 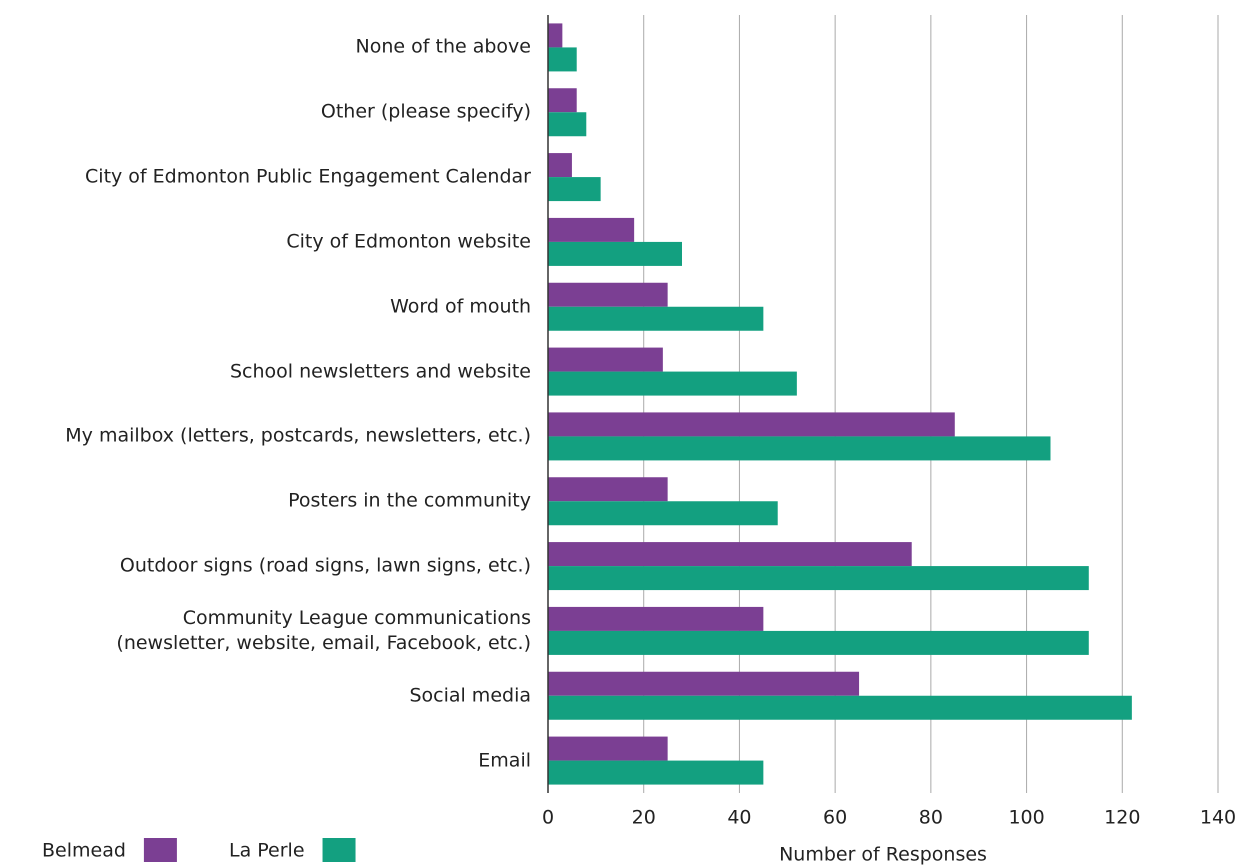 I want to click on y-tick-label: Email, so click(x=504, y=760).